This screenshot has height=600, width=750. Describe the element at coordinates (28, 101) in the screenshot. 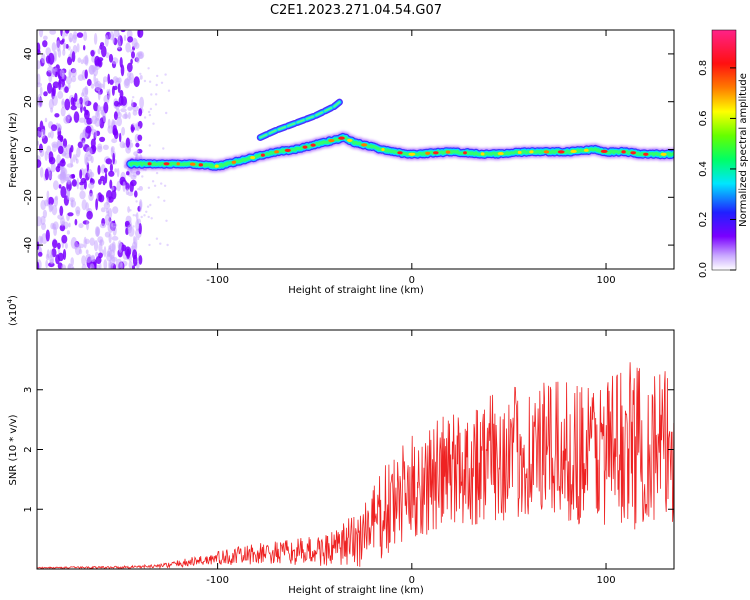

I see `y-tick-label: 20` at that location.